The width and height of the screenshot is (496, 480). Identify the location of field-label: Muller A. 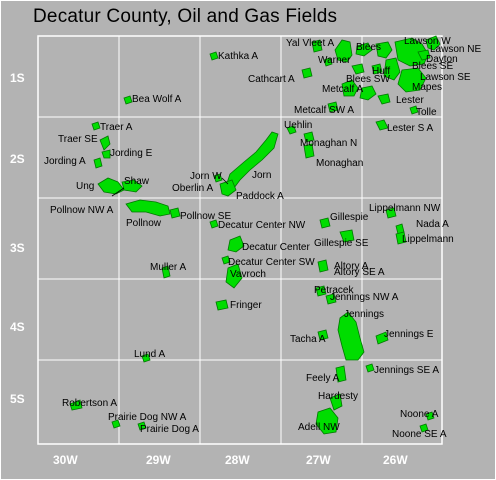
(168, 267).